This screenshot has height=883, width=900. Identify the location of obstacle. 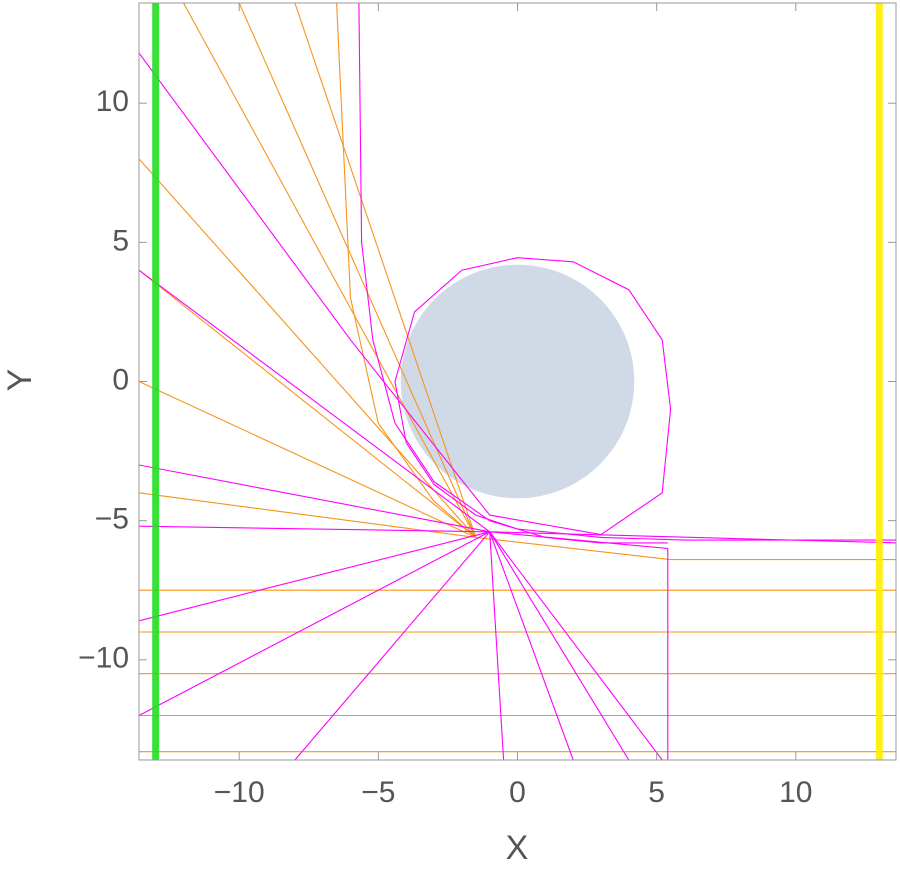
(517, 381).